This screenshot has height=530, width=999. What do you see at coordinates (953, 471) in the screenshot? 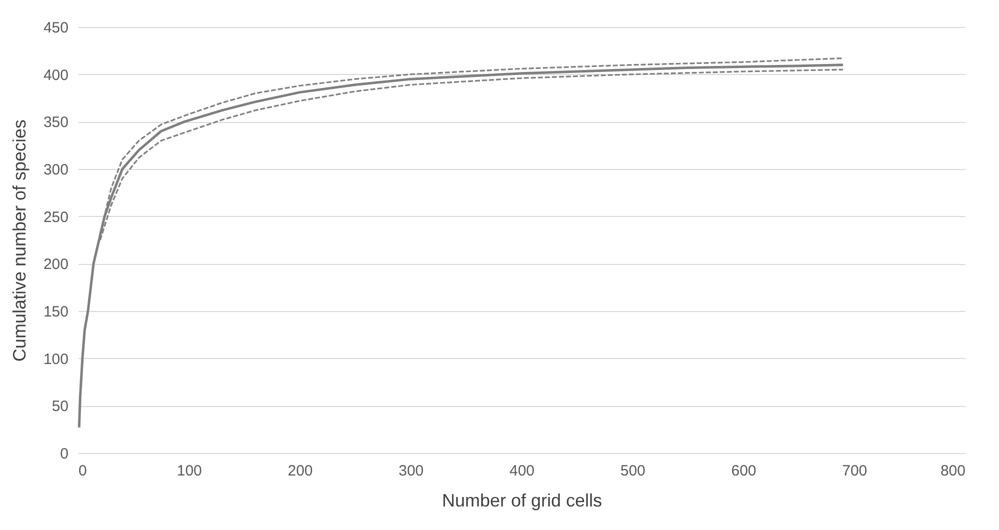
I see `x-tick-label: 800` at bounding box center [953, 471].